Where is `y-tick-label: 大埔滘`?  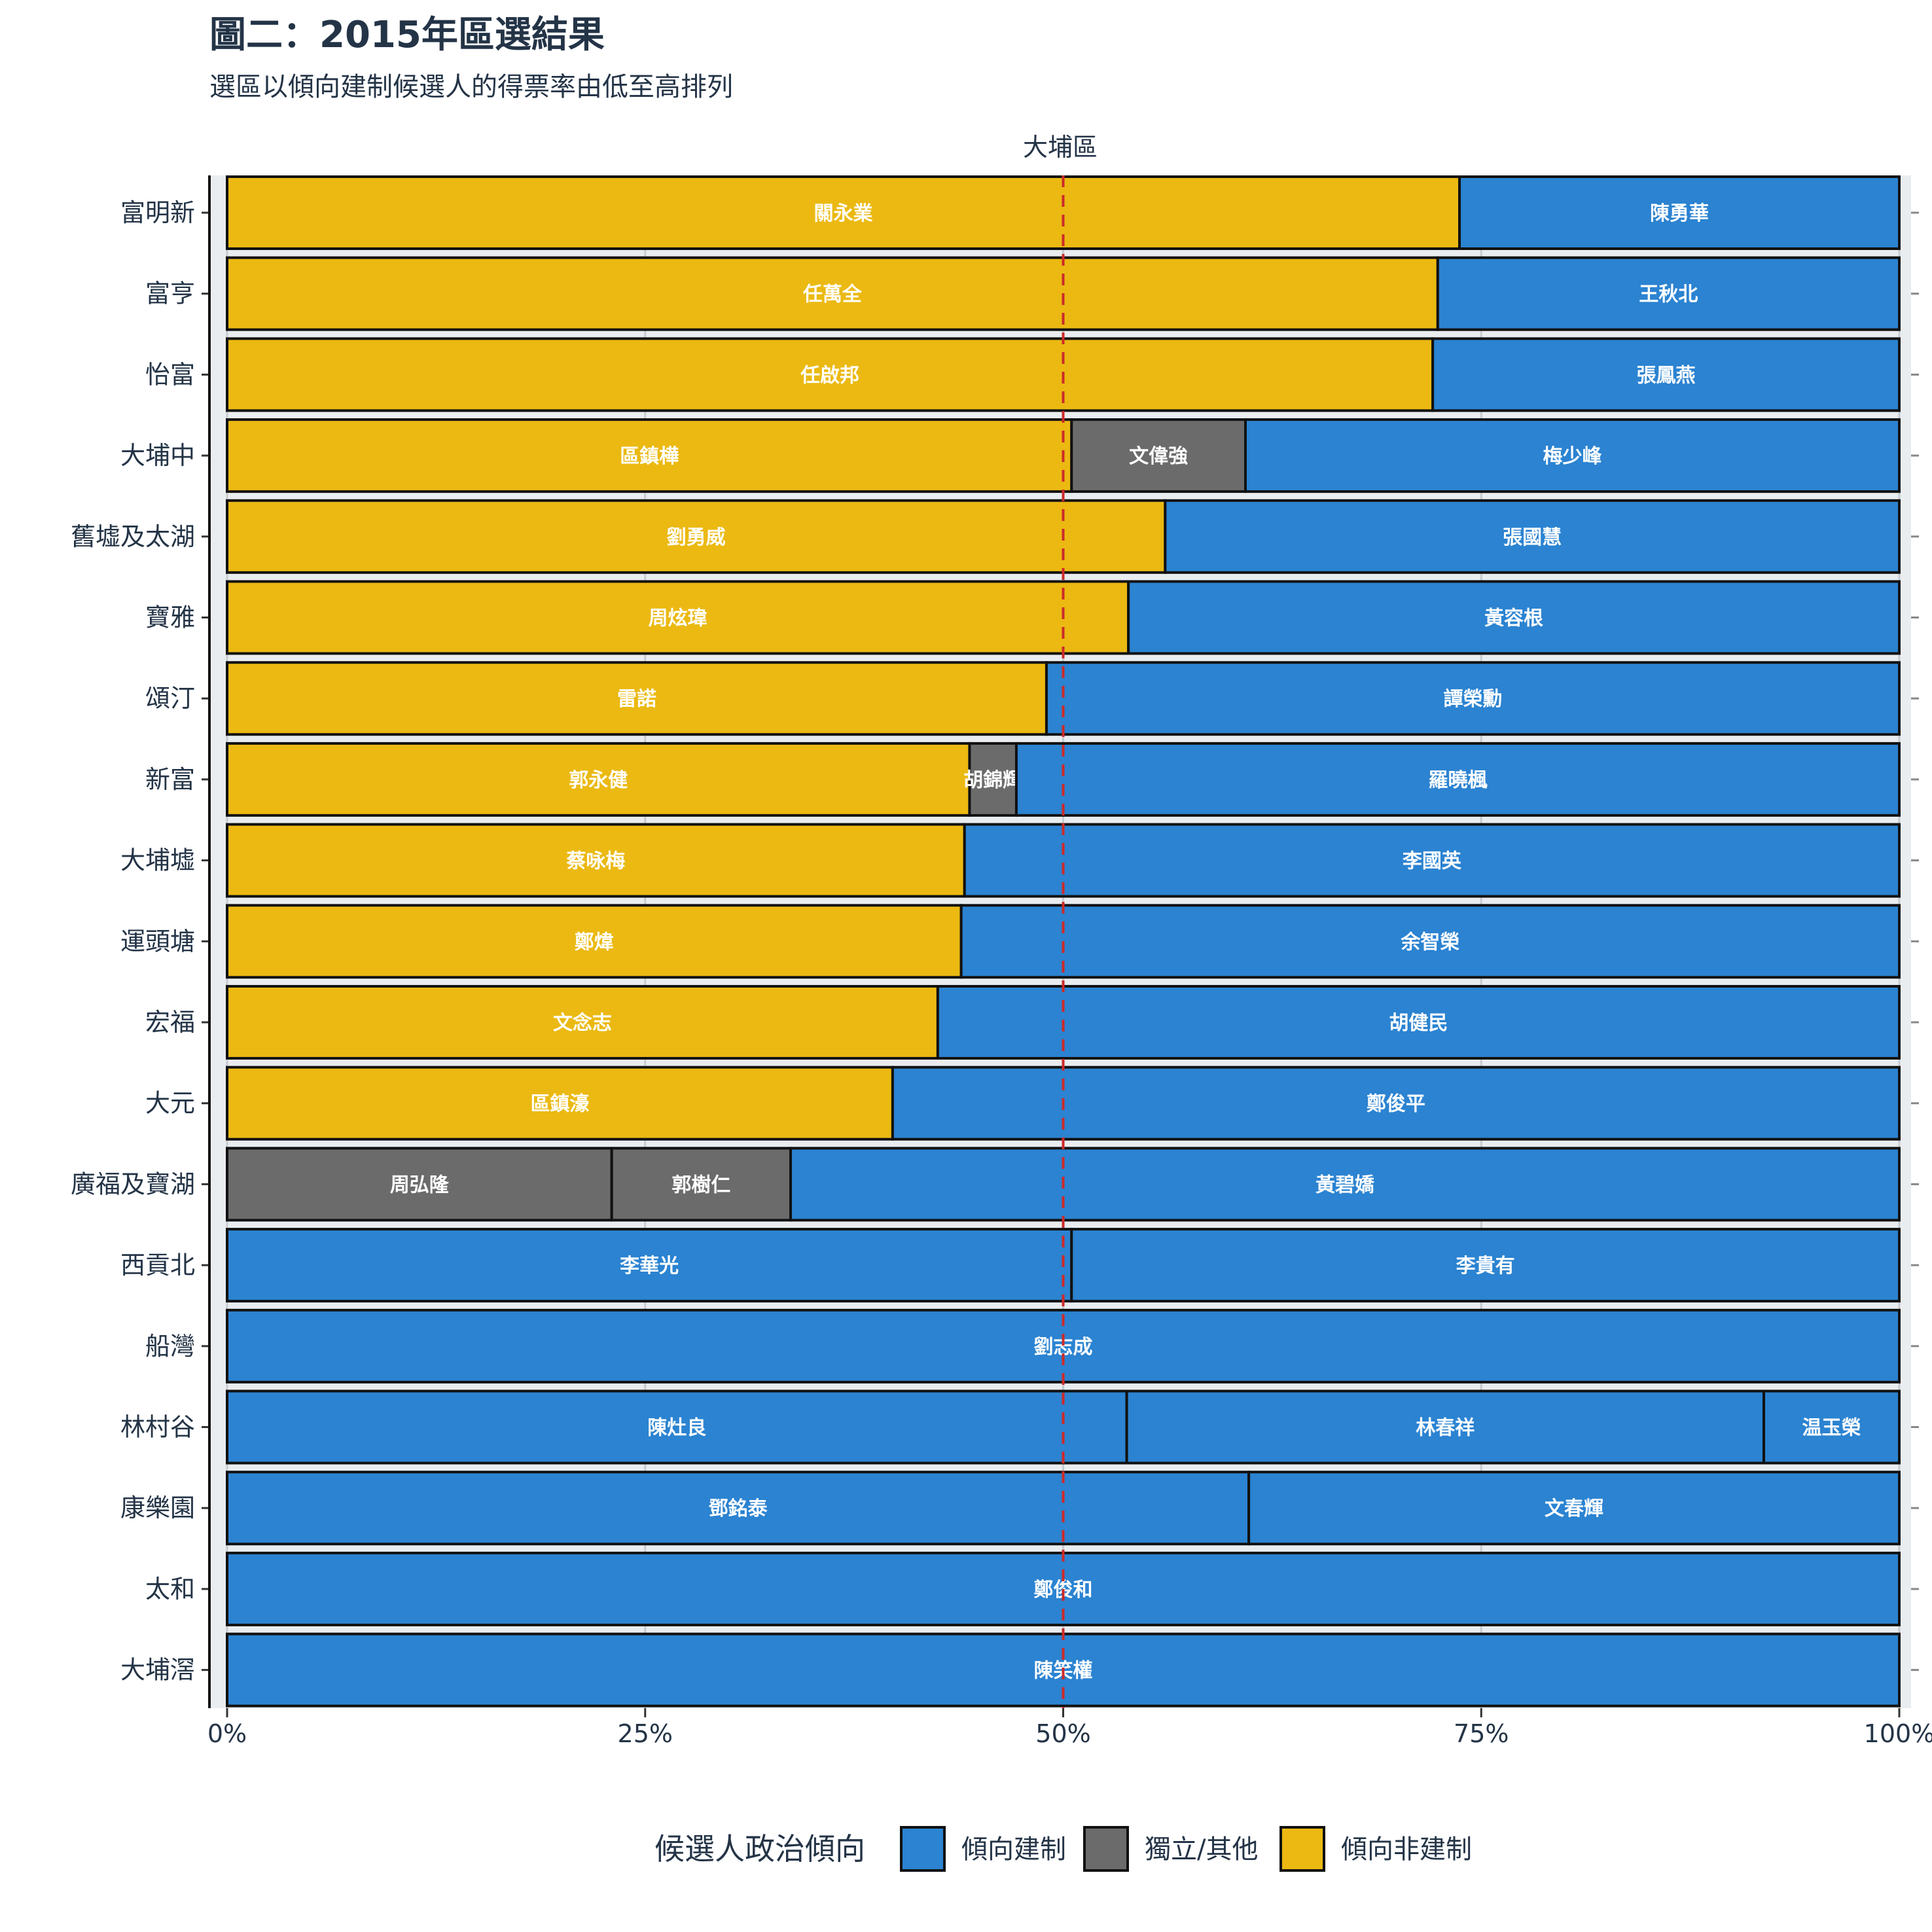
y-tick-label: 大埔滘 is located at coordinates (157, 1670).